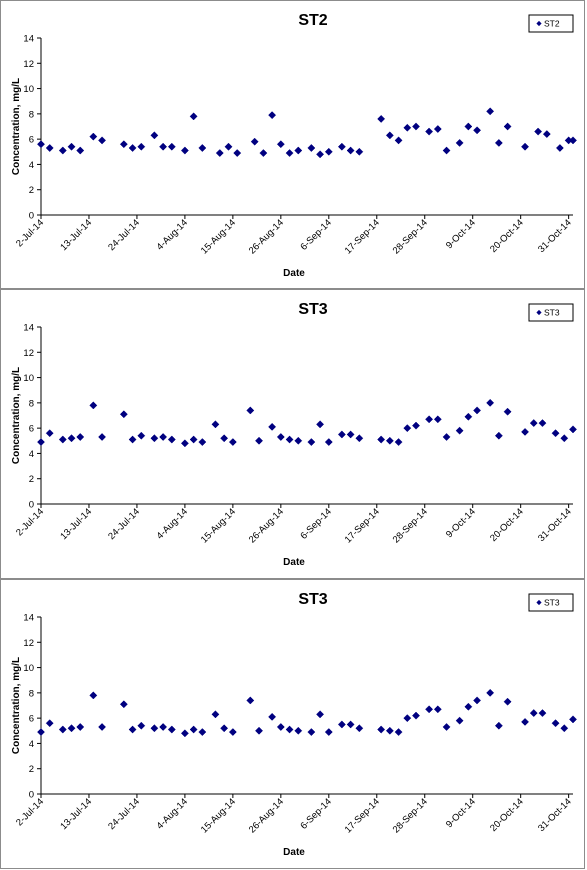  What do you see at coordinates (316, 234) in the screenshot?
I see `x-tick-label: 6-Sep-14` at bounding box center [316, 234].